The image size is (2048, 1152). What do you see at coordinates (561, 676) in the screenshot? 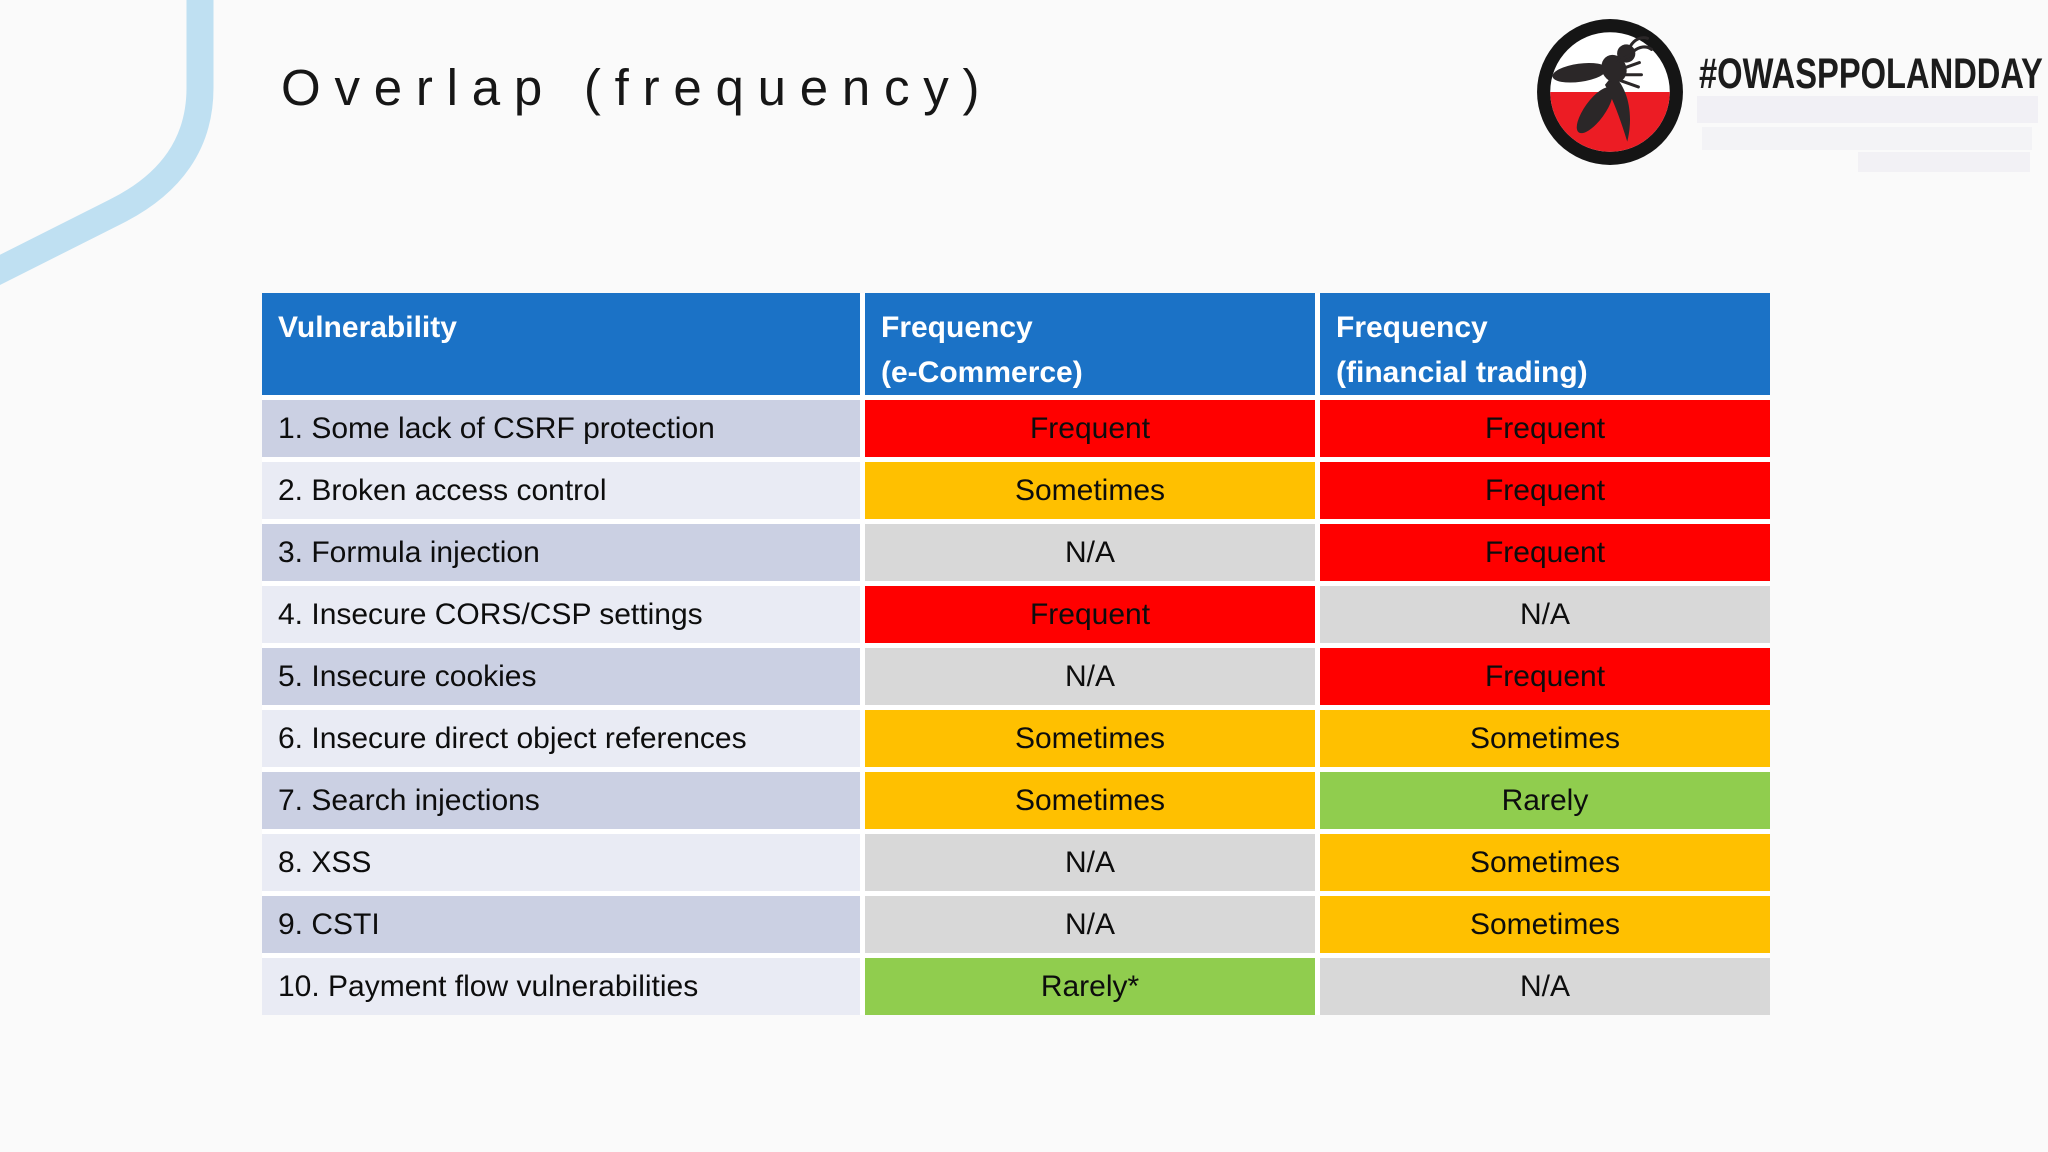
I see `vulnerability-cell: 5. Insecure cookies` at bounding box center [561, 676].